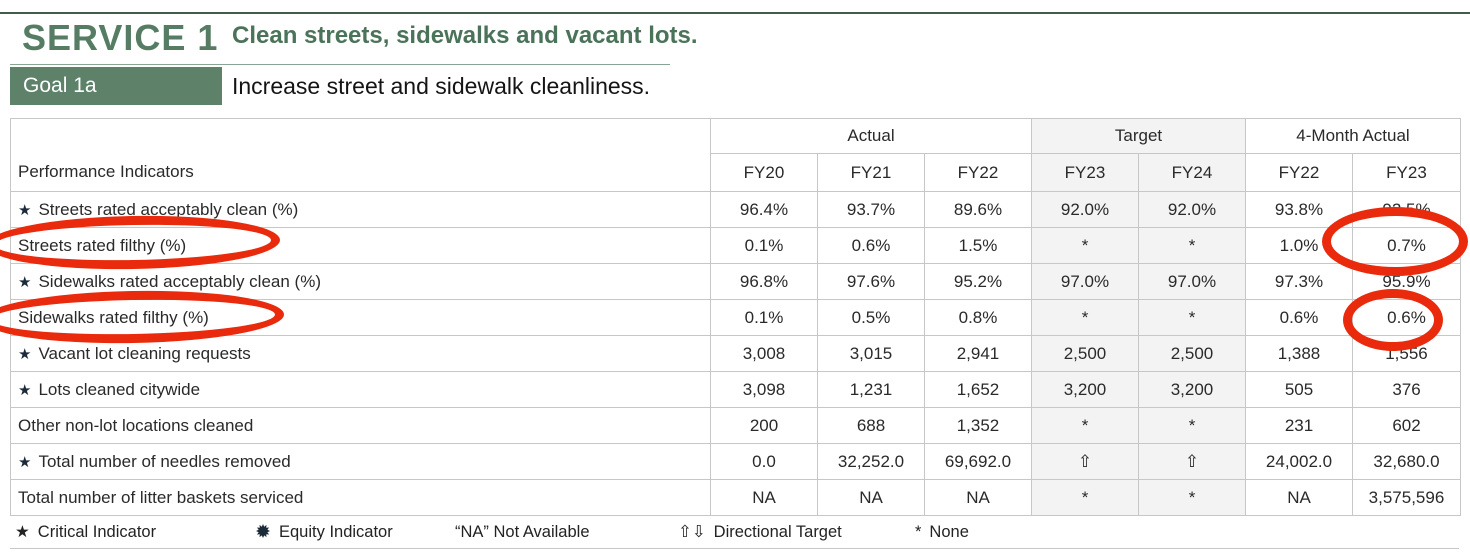 This screenshot has width=1470, height=558. What do you see at coordinates (360, 389) in the screenshot?
I see `indicator-label: ★ Lots cleaned citywide` at bounding box center [360, 389].